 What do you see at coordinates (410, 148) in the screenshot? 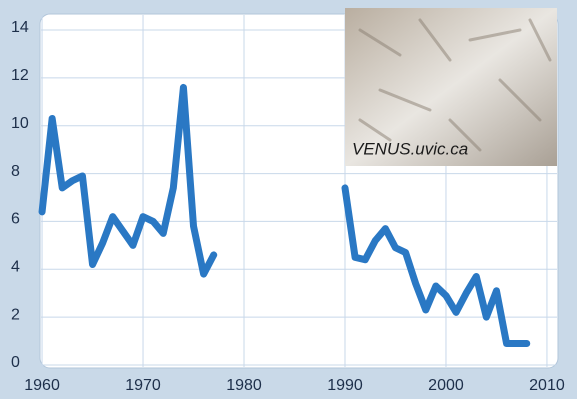
I see `image-credit: VENUS.uvic.ca` at bounding box center [410, 148].